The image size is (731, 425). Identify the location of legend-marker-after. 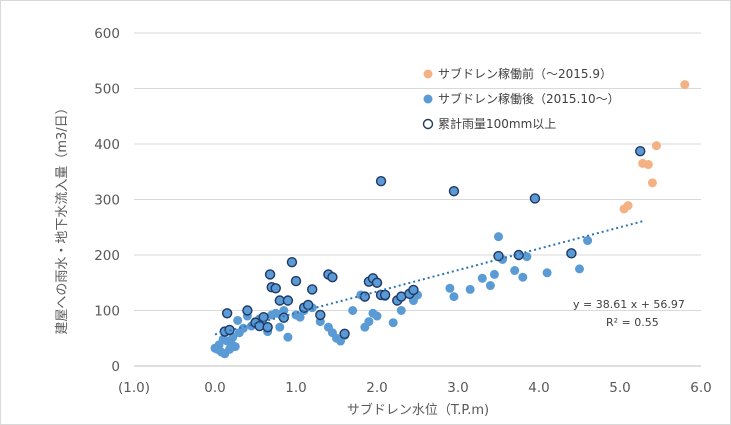
(428, 99).